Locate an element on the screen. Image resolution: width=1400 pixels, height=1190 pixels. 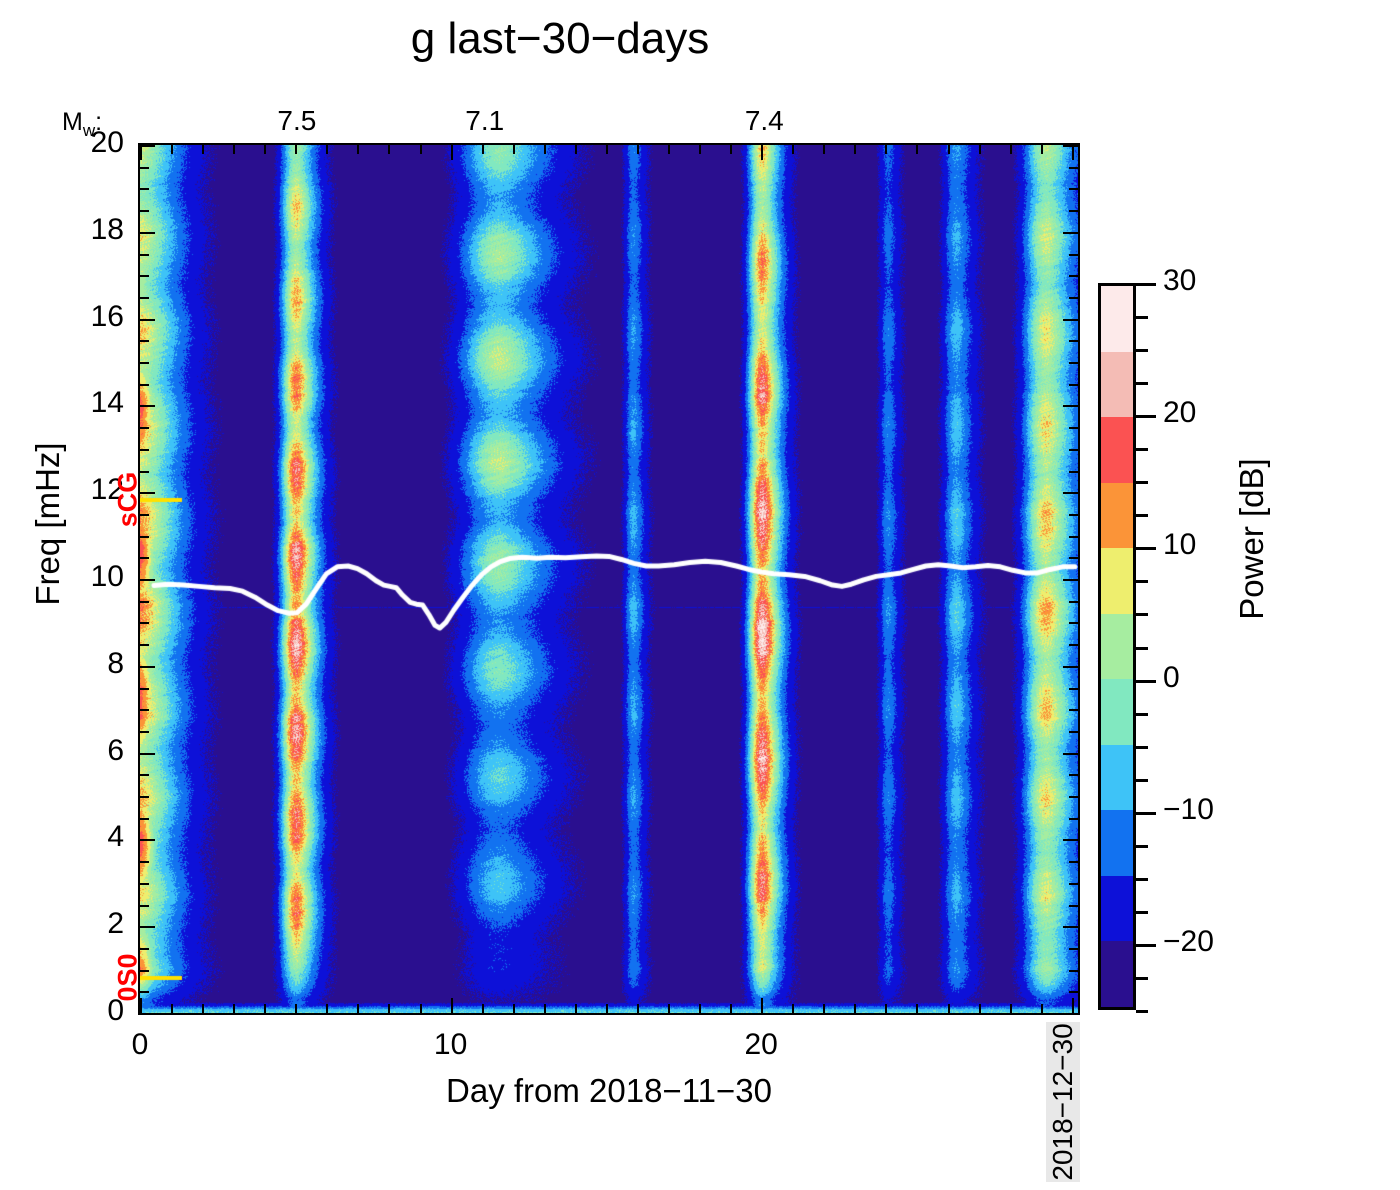
colorbar-tick-label: 30 is located at coordinates (1180, 280).